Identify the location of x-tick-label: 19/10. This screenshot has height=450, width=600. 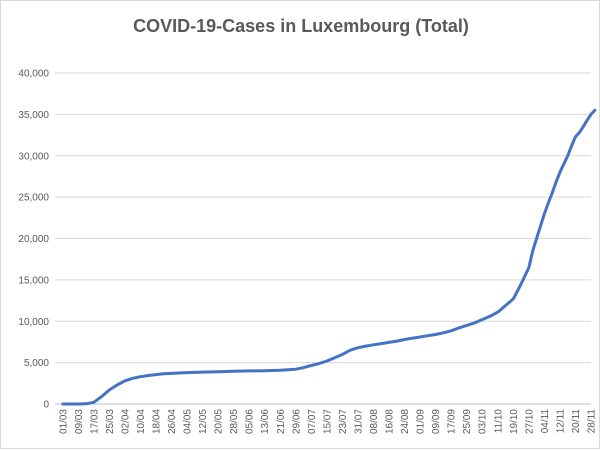
(514, 421).